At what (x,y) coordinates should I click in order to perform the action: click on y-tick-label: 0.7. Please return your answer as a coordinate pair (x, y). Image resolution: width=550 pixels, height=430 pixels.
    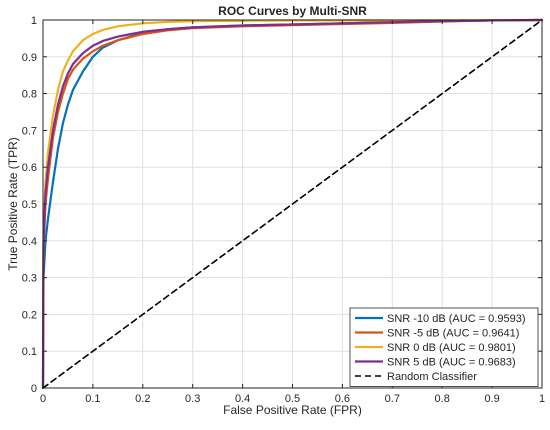
    Looking at the image, I should click on (29, 131).